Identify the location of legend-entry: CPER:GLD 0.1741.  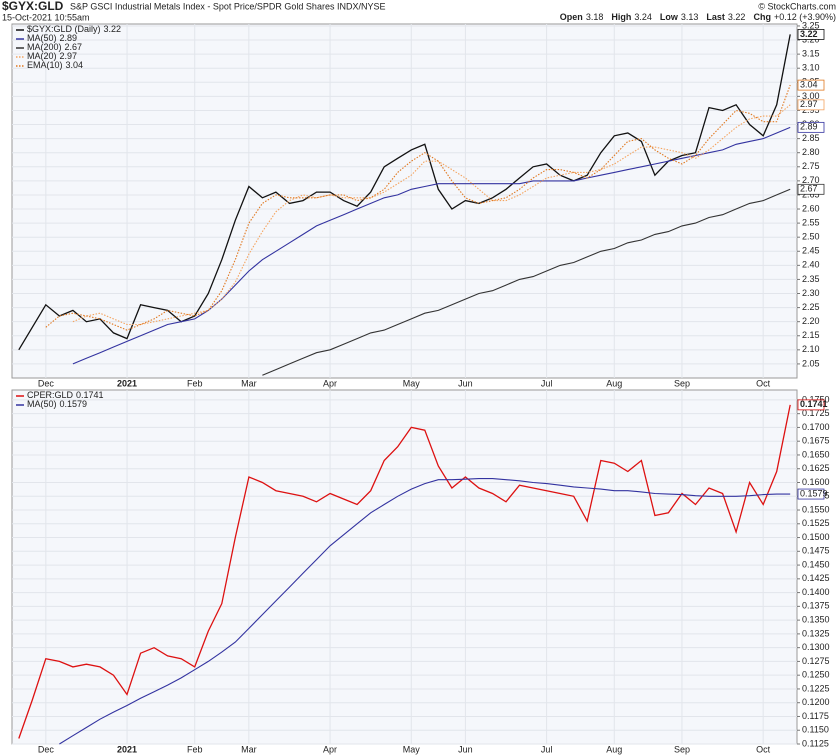
(65, 395).